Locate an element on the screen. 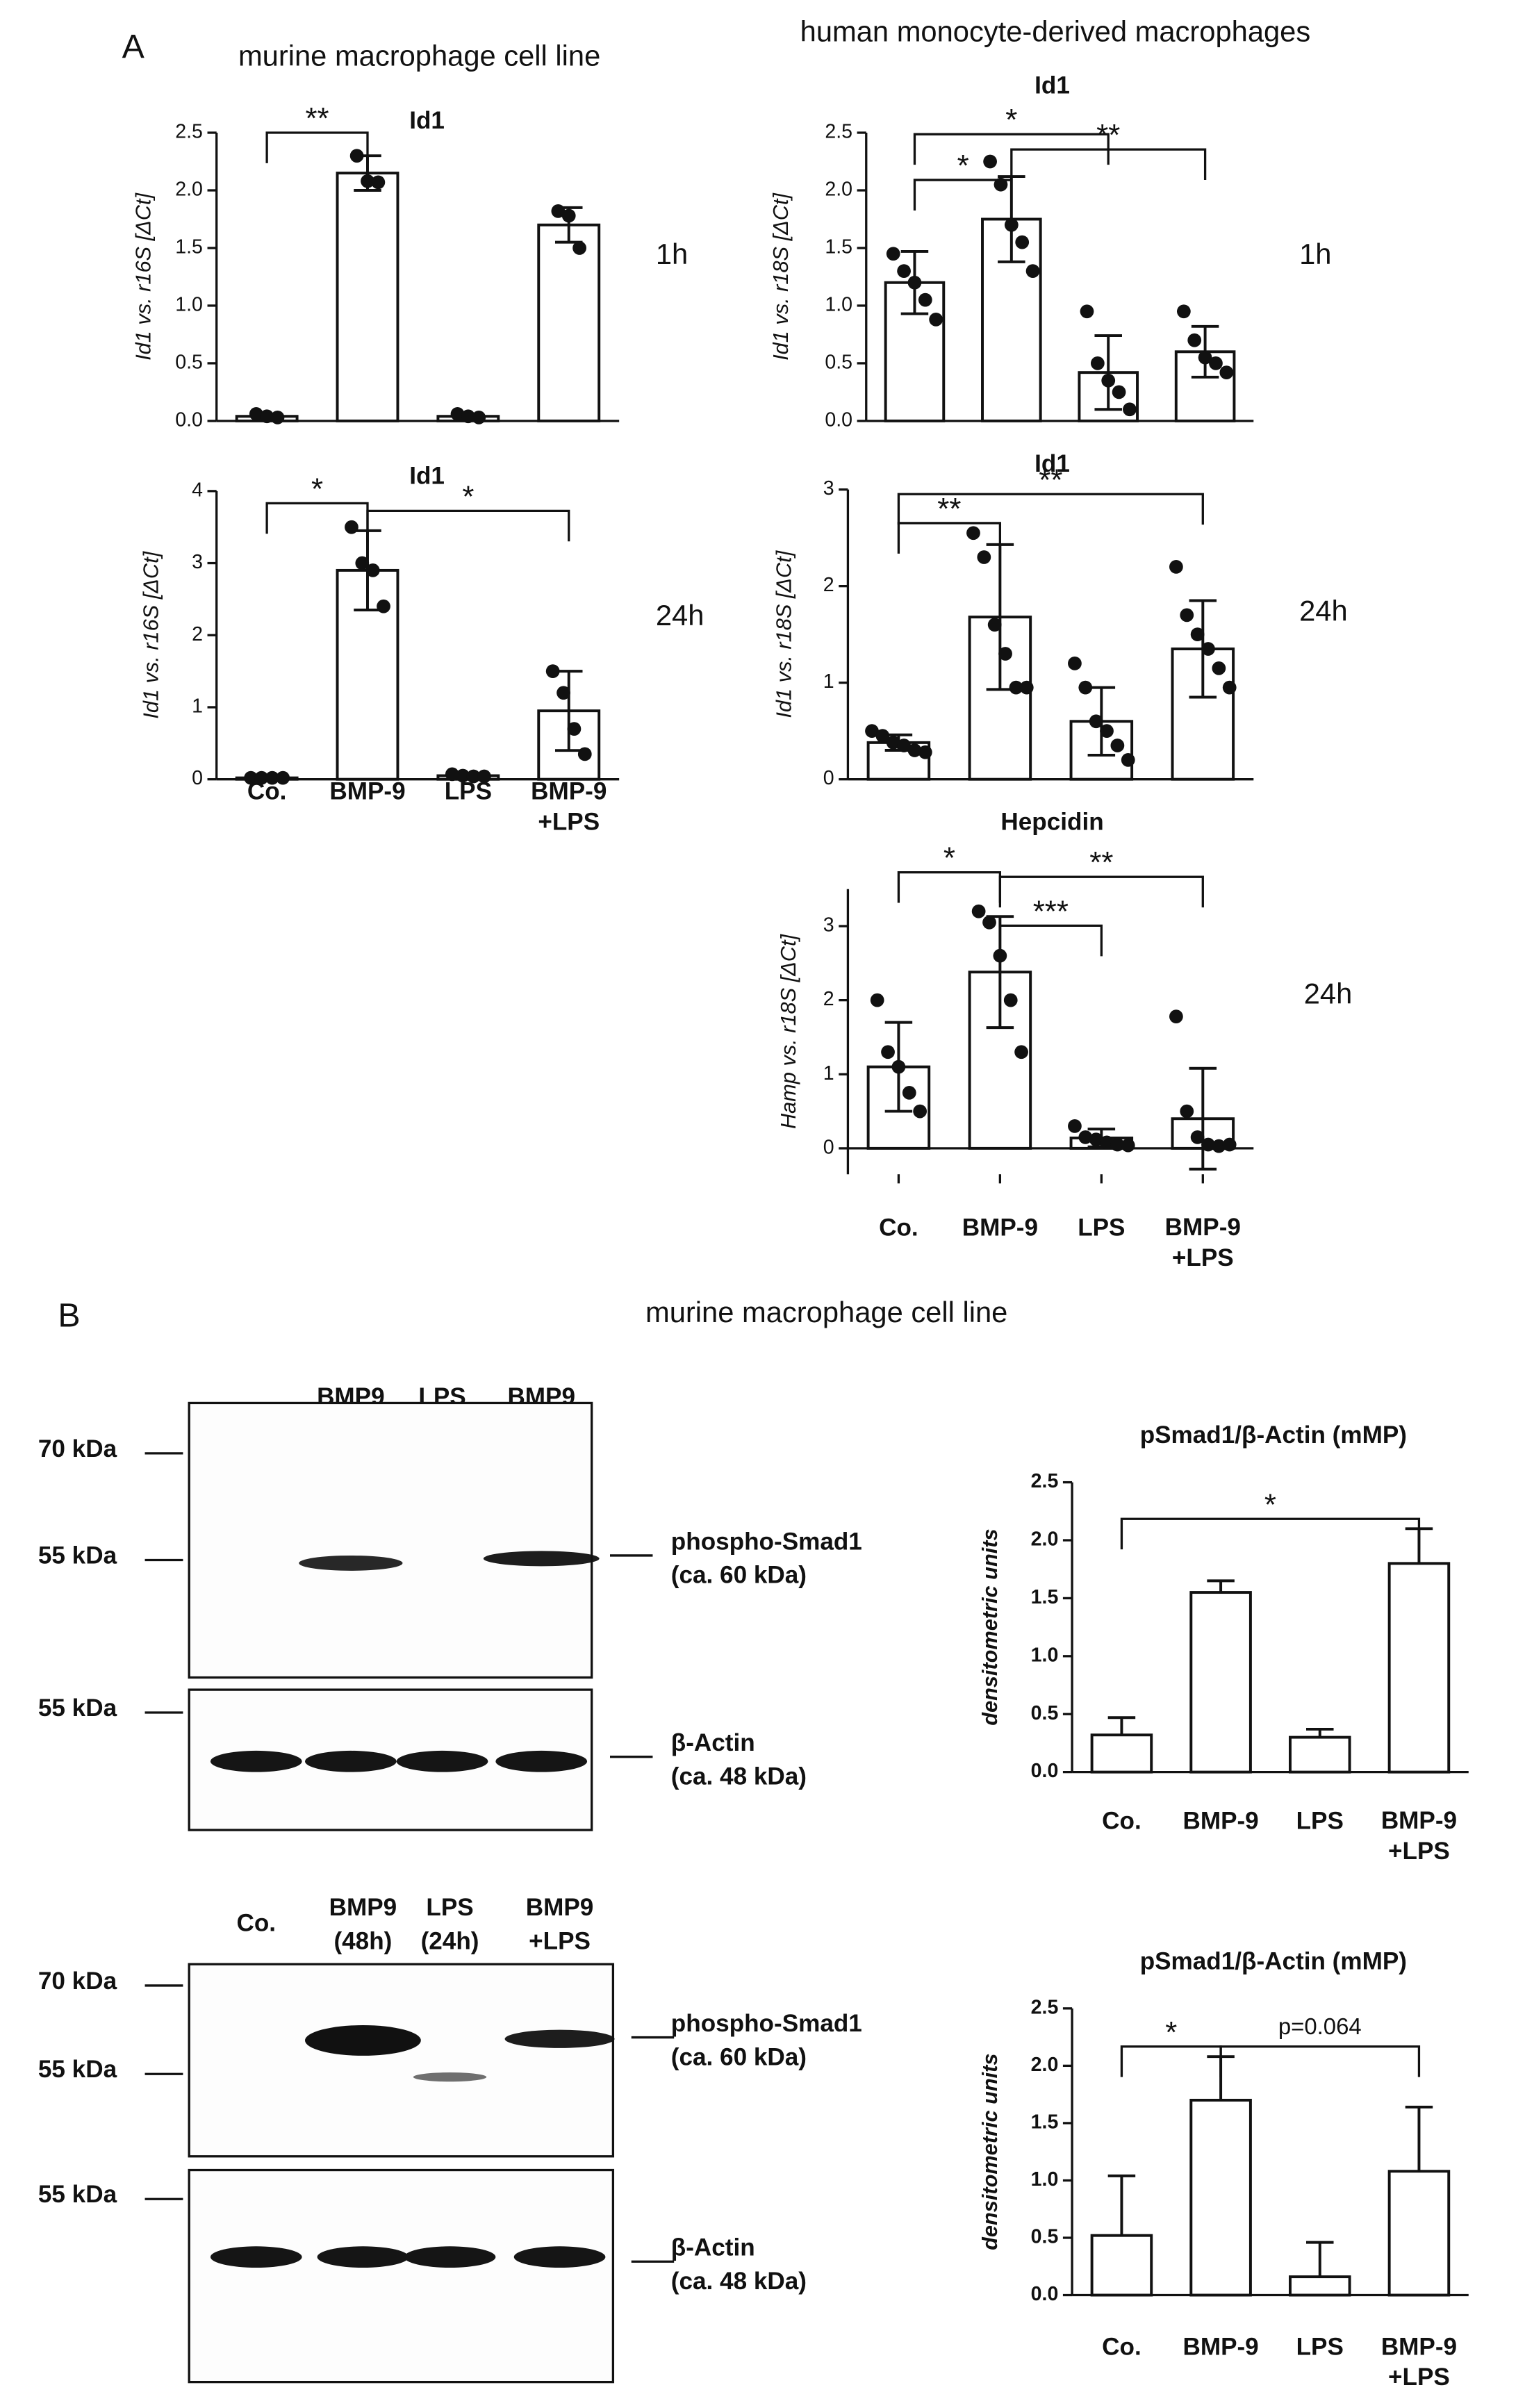 The height and width of the screenshot is (2408, 1525). y-tick-label: 2 is located at coordinates (828, 585).